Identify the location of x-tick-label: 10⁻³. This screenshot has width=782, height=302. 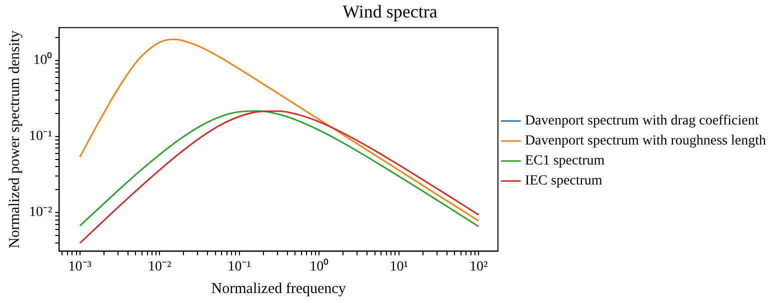
(80, 266).